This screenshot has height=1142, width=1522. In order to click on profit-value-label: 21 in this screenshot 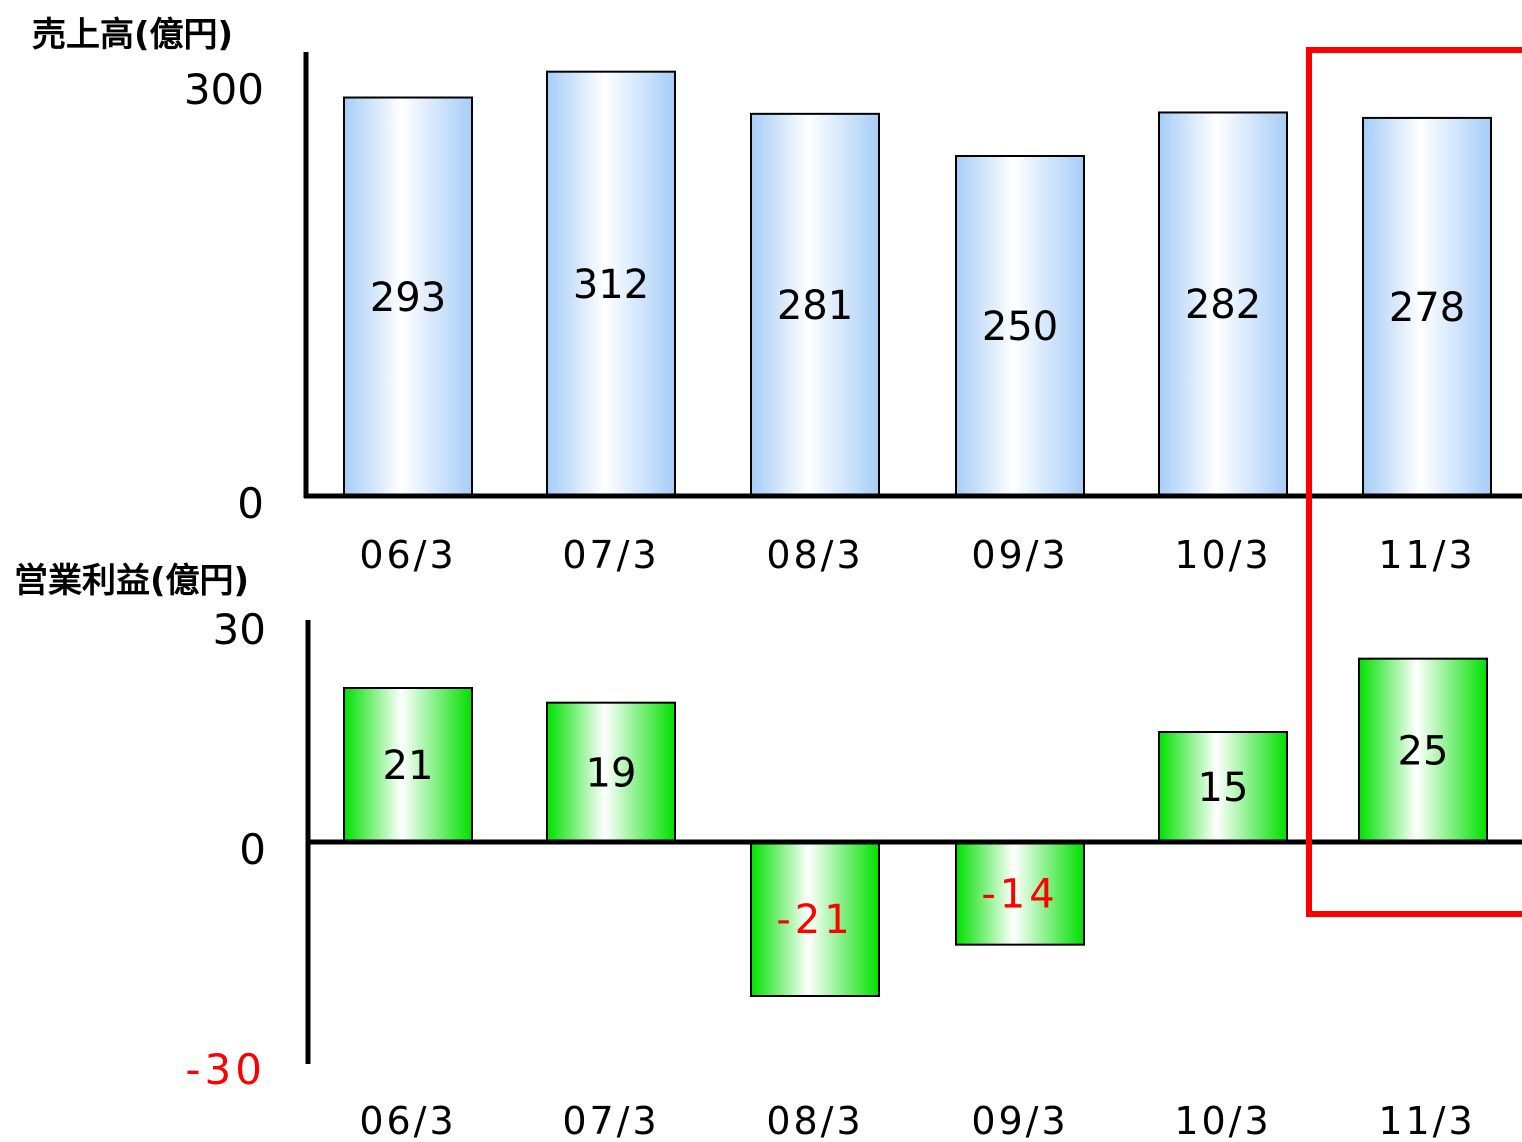, I will do `click(408, 766)`.